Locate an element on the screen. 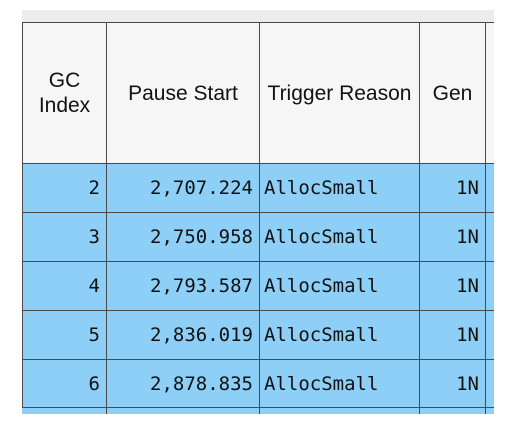 This screenshot has height=424, width=514. cell-pause-start: 2,836.019 is located at coordinates (183, 335).